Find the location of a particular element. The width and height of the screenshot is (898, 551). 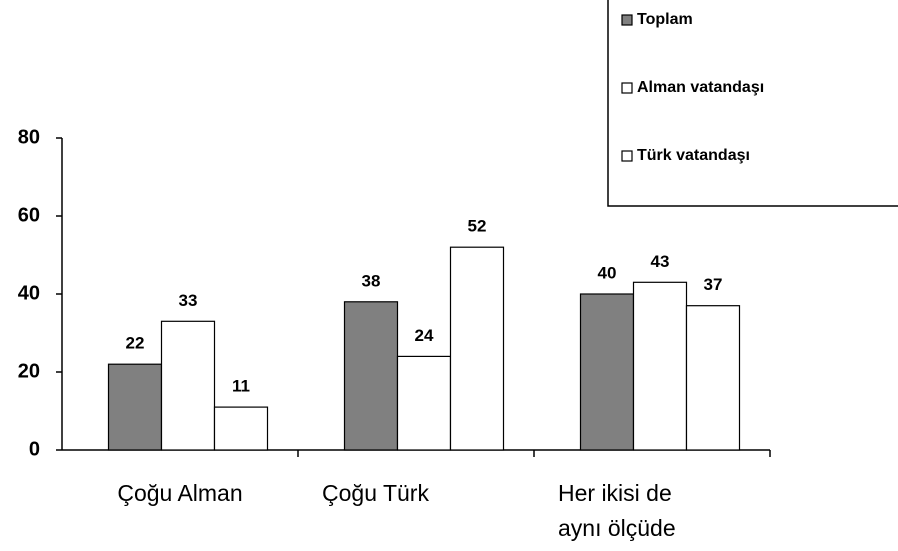

legend-label: Toplam is located at coordinates (665, 19).